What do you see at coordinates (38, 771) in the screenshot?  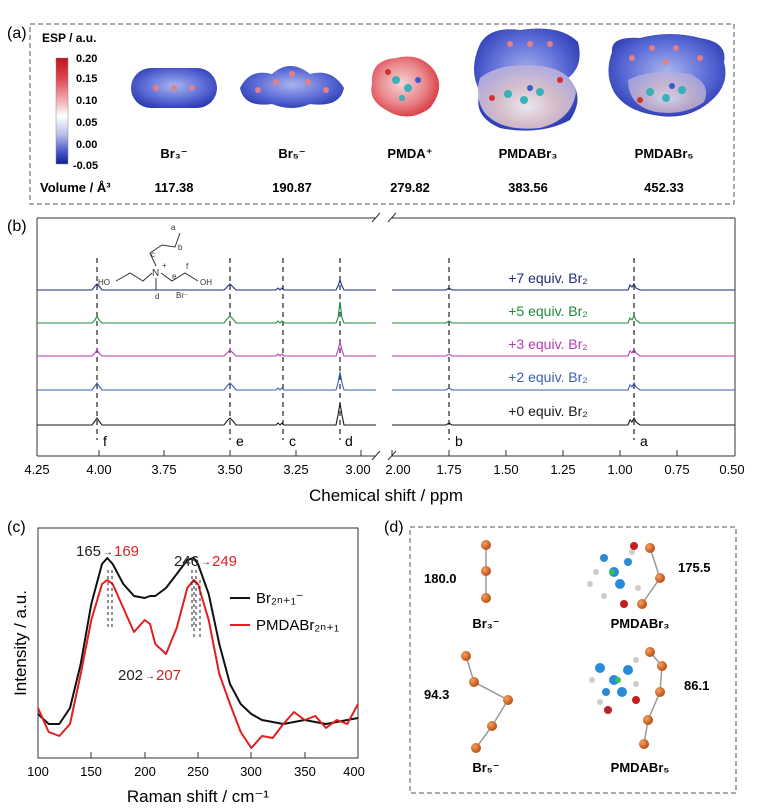 I see `x-tick-label: 100` at bounding box center [38, 771].